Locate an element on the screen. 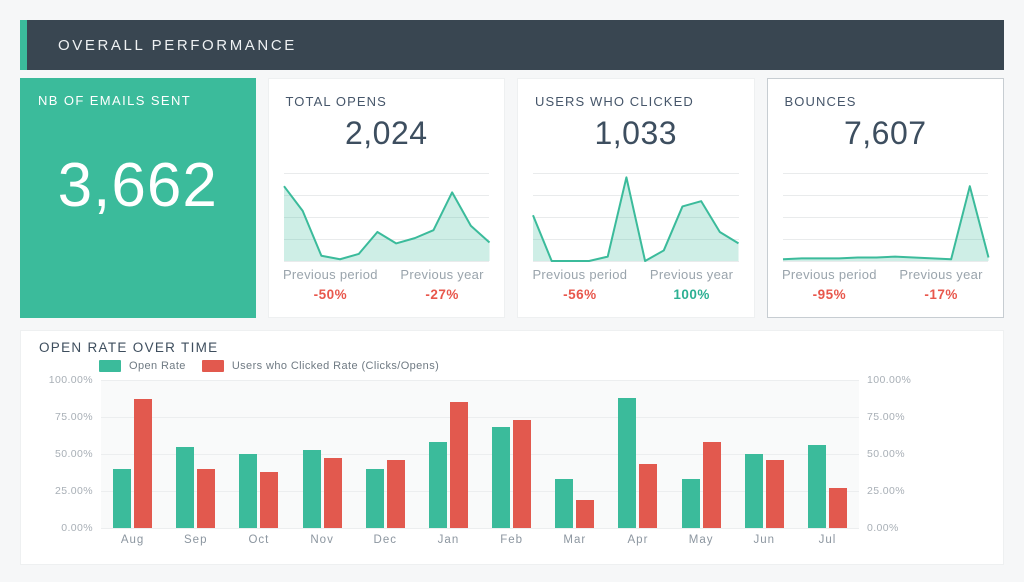 This screenshot has height=582, width=1024. bar-sep-clicked-rate is located at coordinates (206, 498).